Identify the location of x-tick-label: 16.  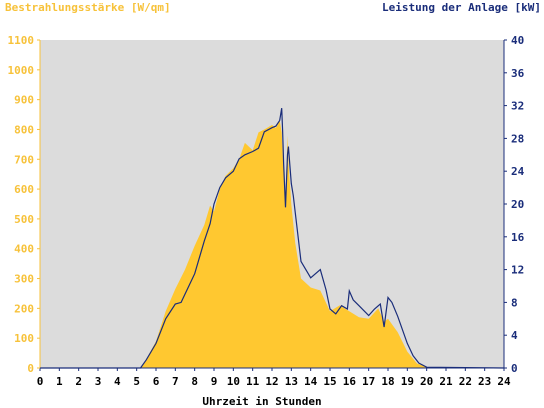
(350, 381).